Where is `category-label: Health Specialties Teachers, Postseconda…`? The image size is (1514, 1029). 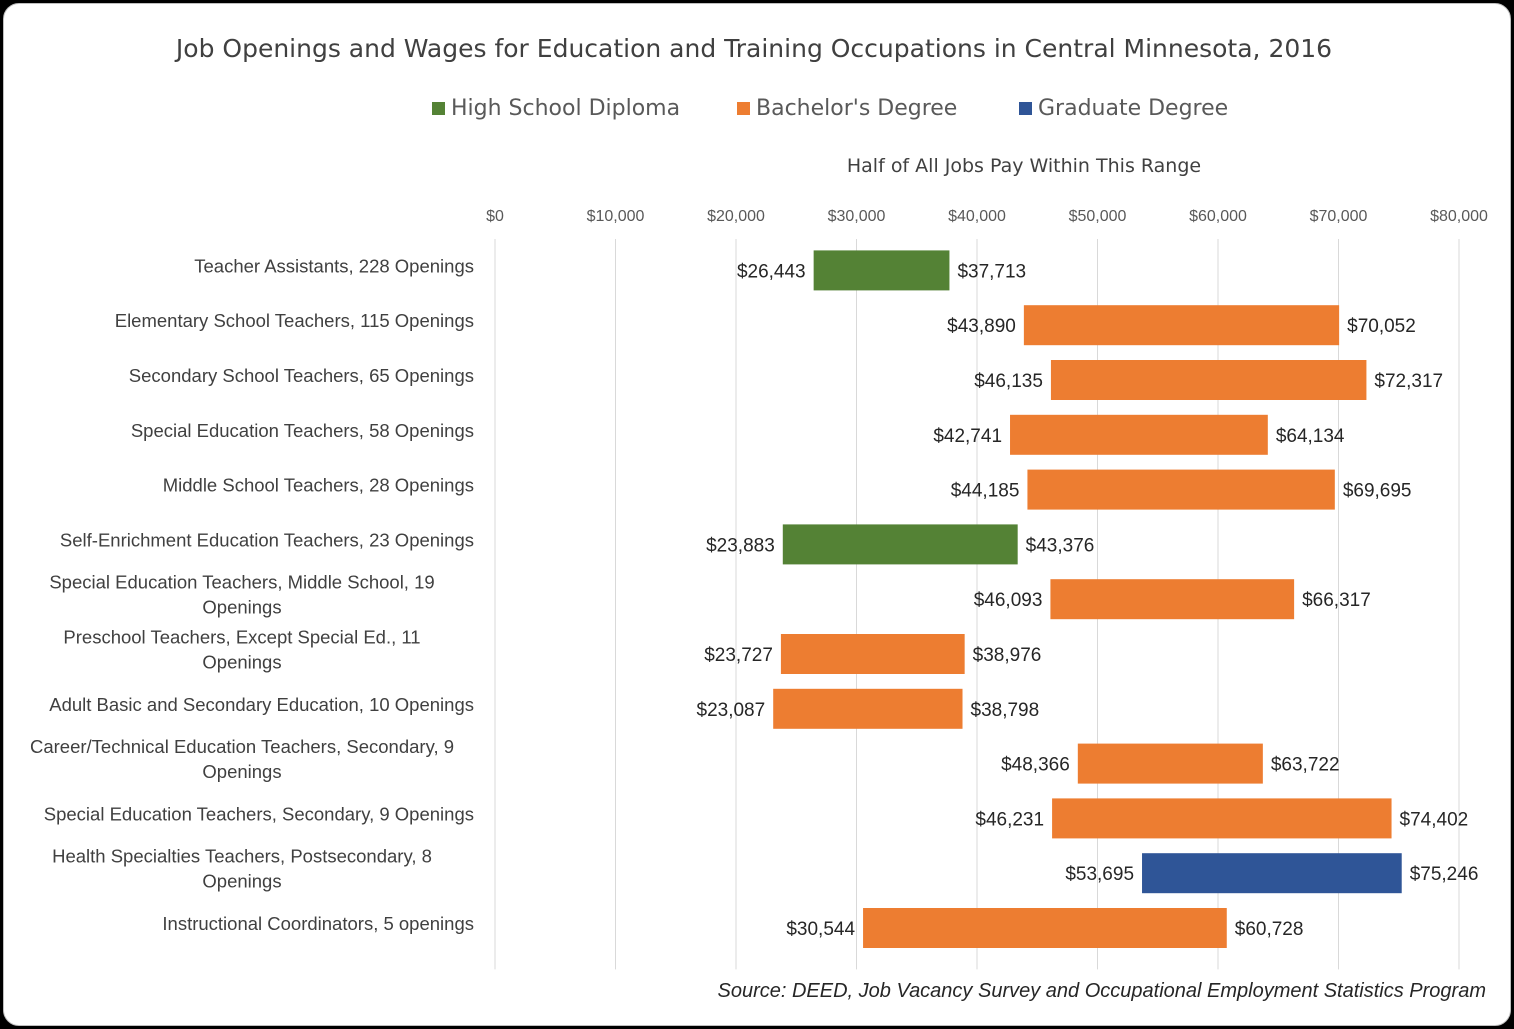
category-label: Health Specialties Teachers, Postseconda… is located at coordinates (242, 869).